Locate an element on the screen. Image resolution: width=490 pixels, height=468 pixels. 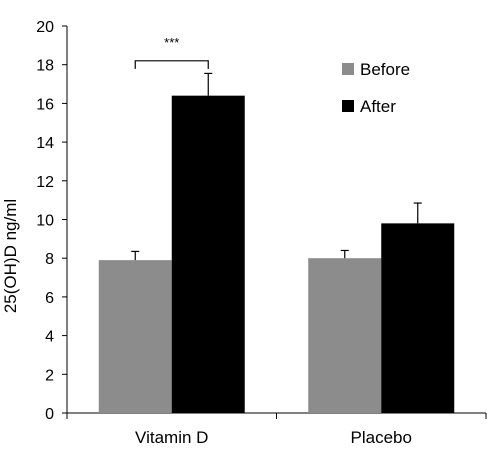
y-tick-label: 16 is located at coordinates (45, 104).